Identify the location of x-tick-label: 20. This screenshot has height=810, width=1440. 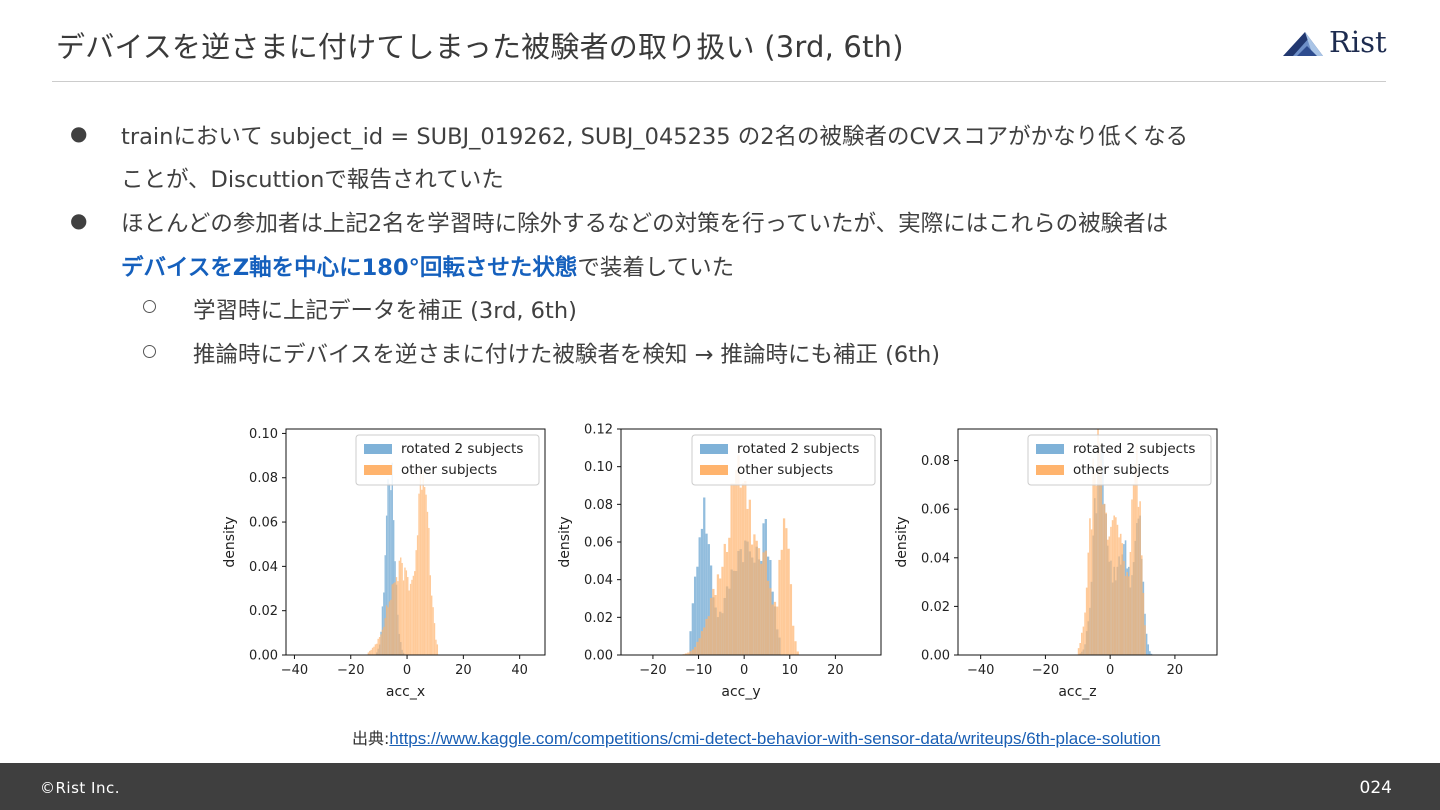
(463, 670).